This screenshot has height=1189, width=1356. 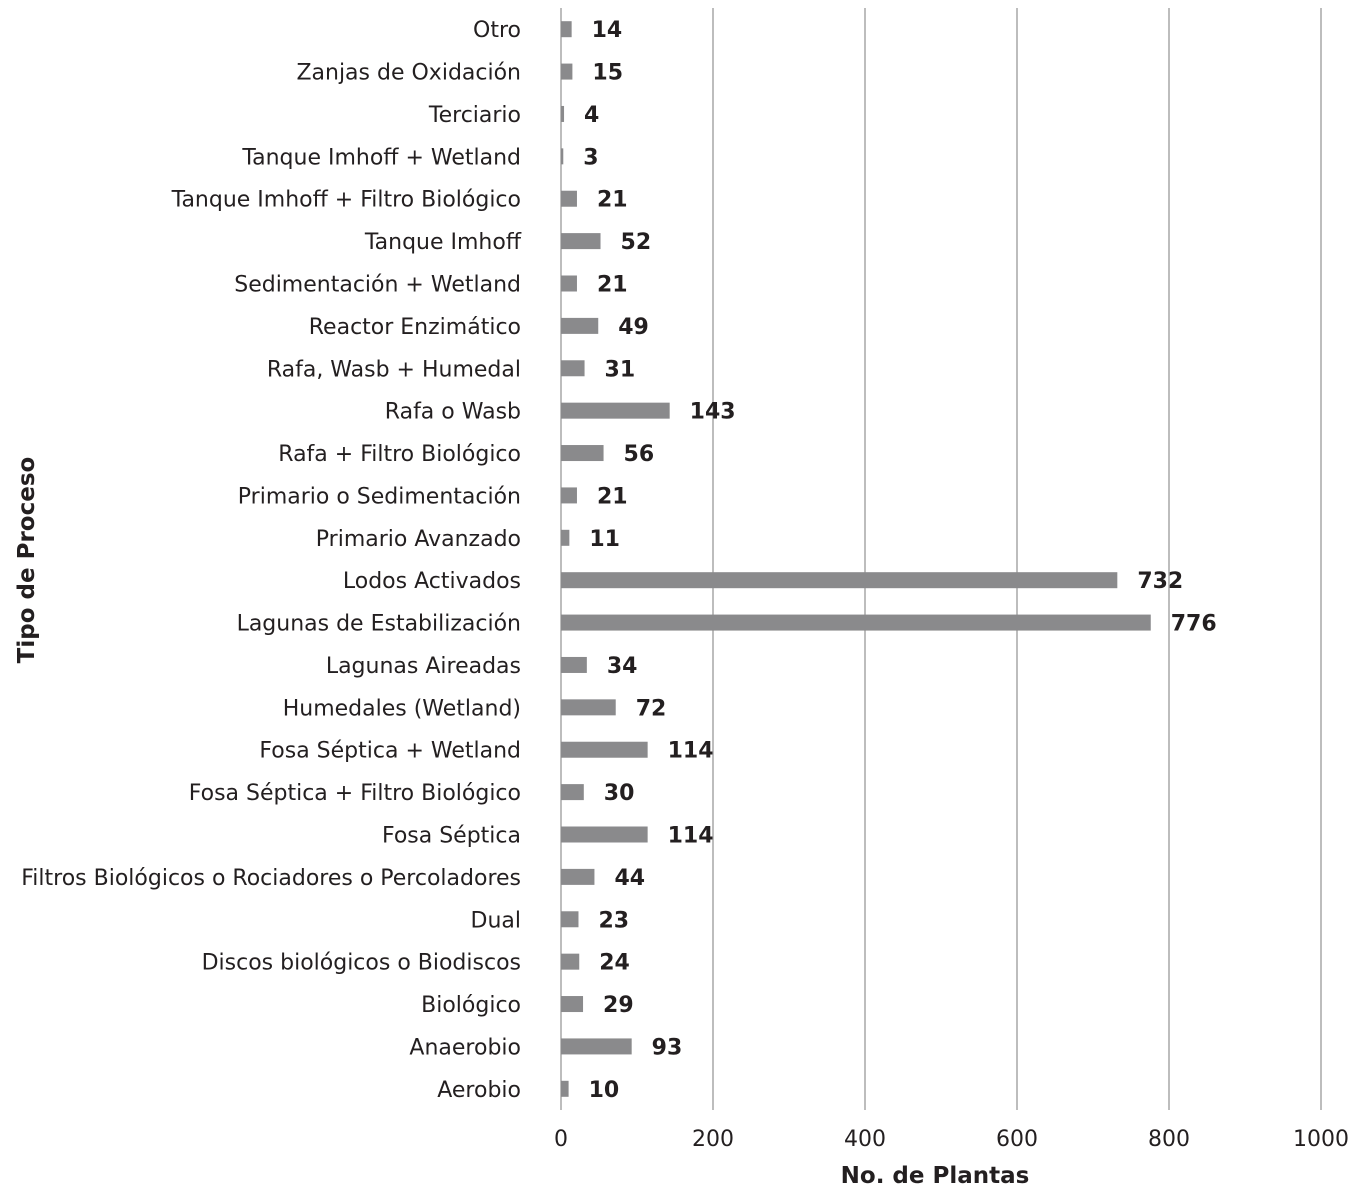 I want to click on category-label: Lagunas de Estabilización, so click(x=379, y=624).